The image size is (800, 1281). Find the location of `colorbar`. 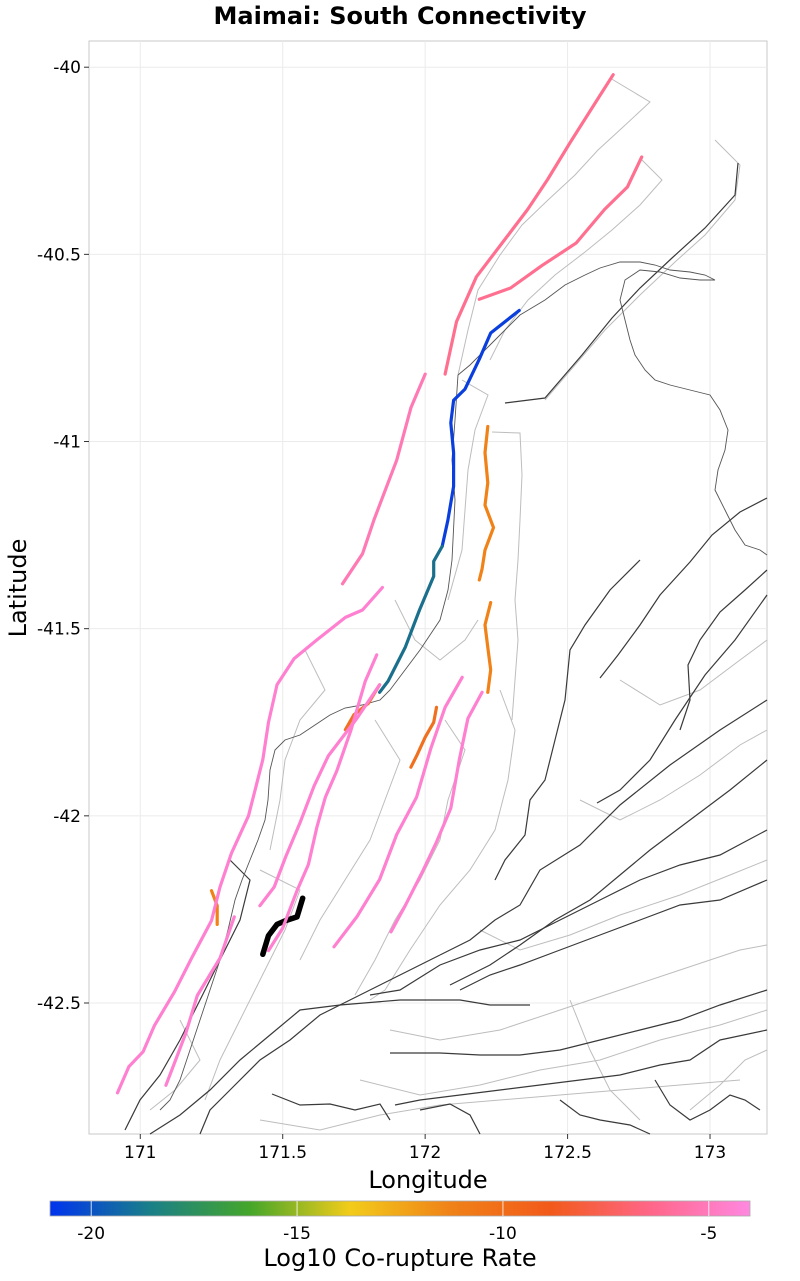

colorbar is located at coordinates (400, 1208).